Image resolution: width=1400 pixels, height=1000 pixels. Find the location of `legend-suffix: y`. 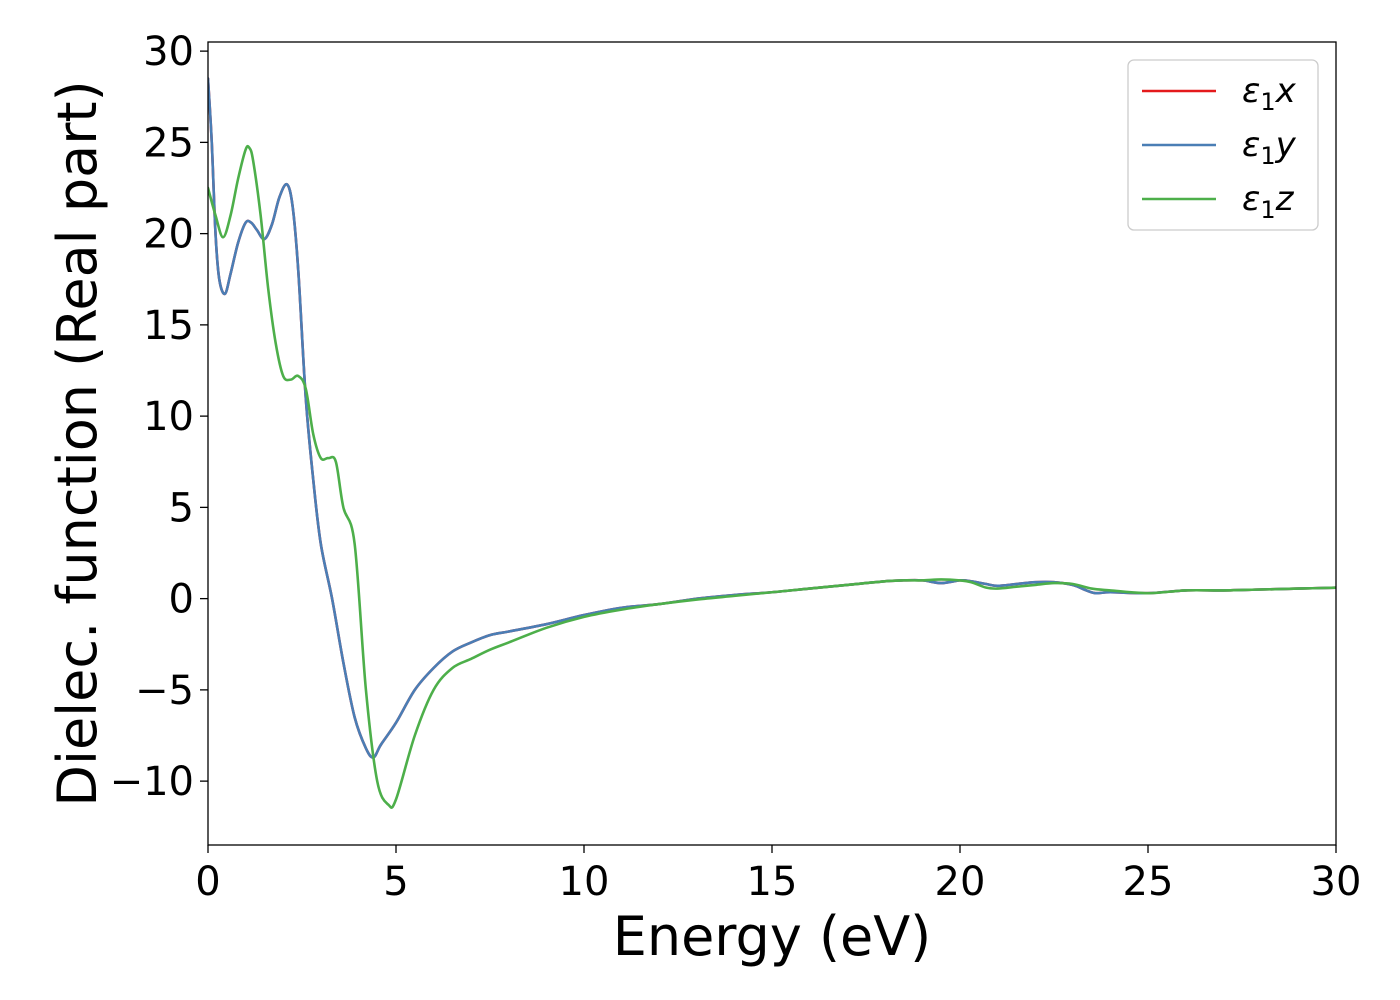

legend-suffix: y is located at coordinates (1286, 145).